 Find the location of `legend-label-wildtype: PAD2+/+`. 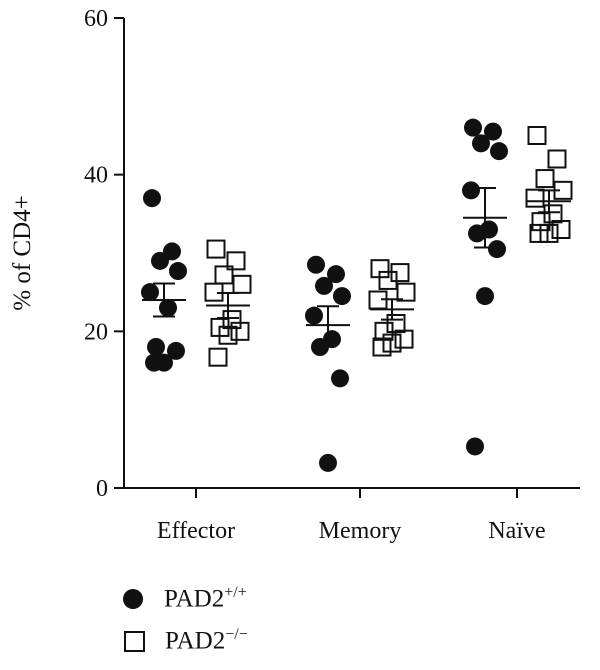

legend-label-wildtype: PAD2+/+ is located at coordinates (205, 598).